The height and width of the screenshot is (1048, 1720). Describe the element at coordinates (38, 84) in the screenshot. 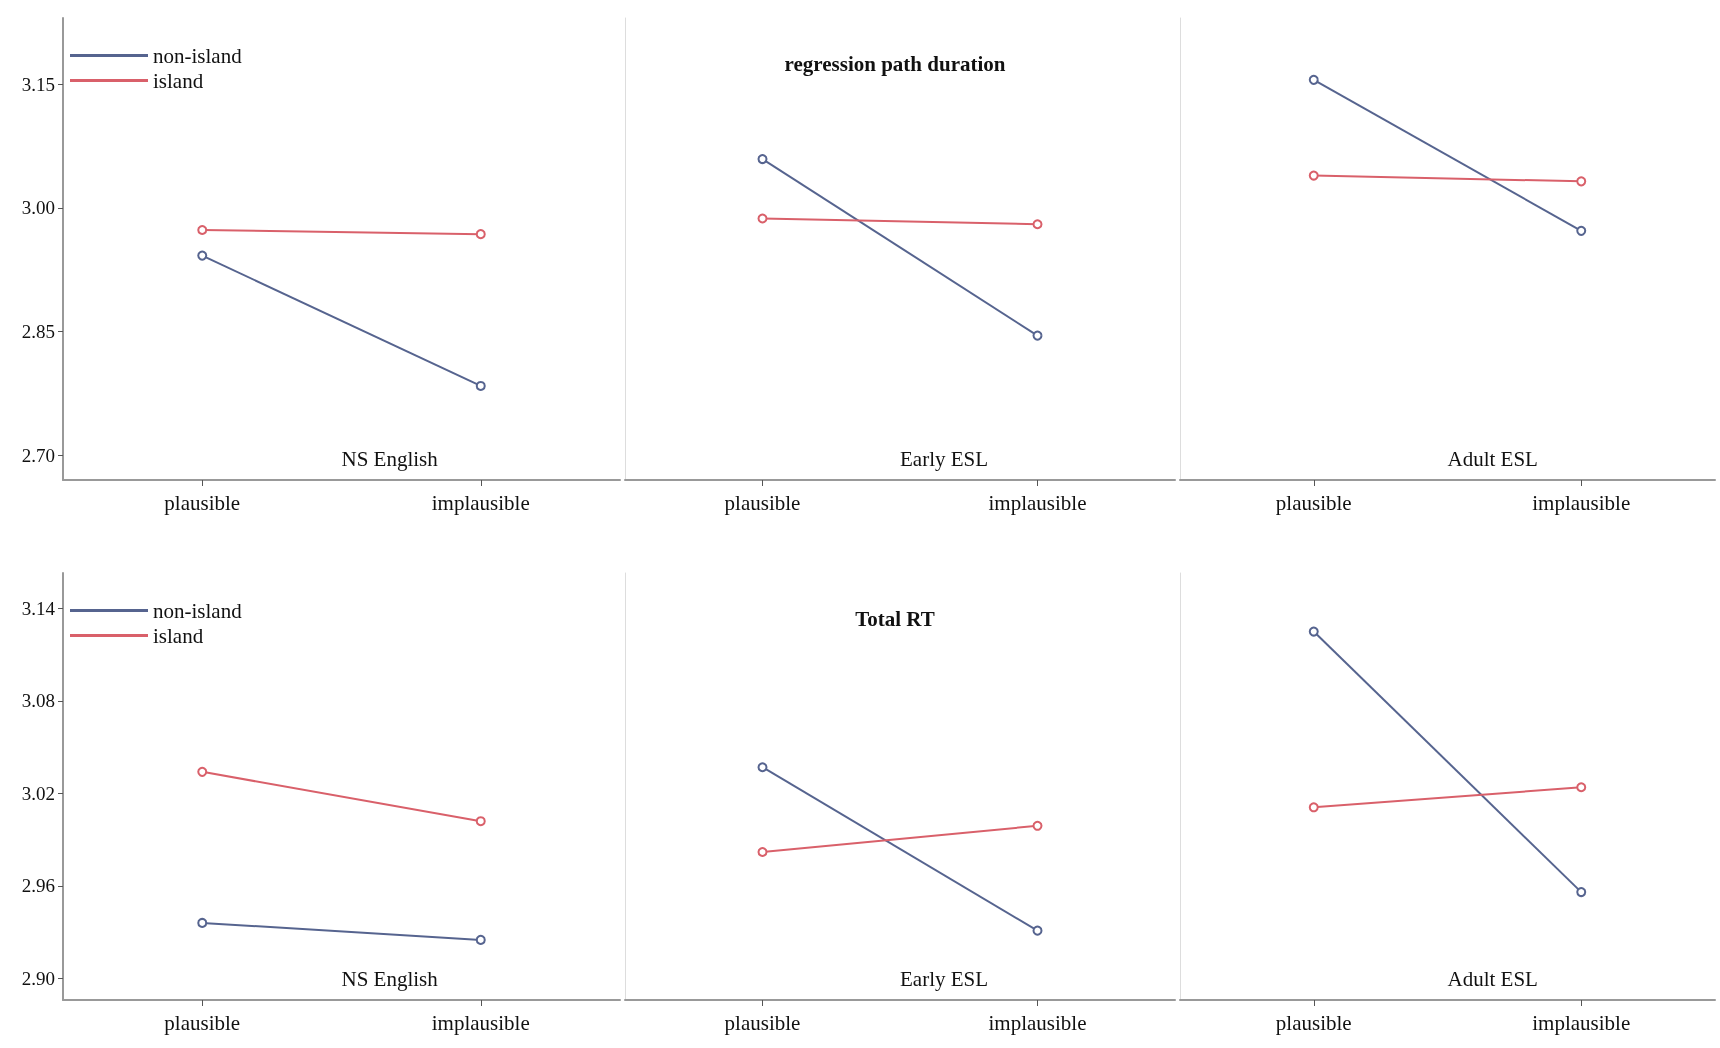

I see `y-tick-label: 3.15` at that location.